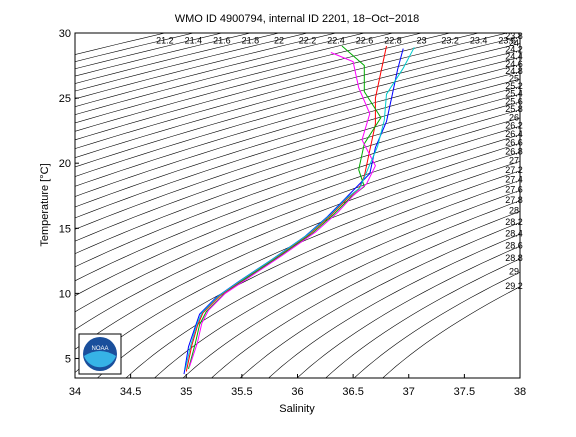 The image size is (576, 437). I want to click on contour-label: 22, so click(279, 40).